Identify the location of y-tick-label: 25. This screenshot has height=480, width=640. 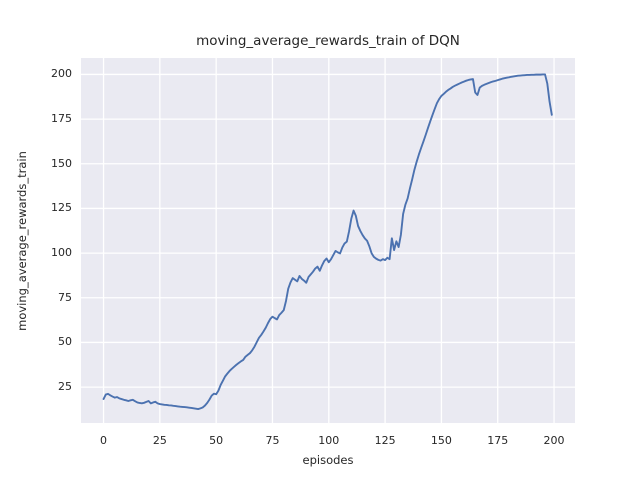
(65, 387).